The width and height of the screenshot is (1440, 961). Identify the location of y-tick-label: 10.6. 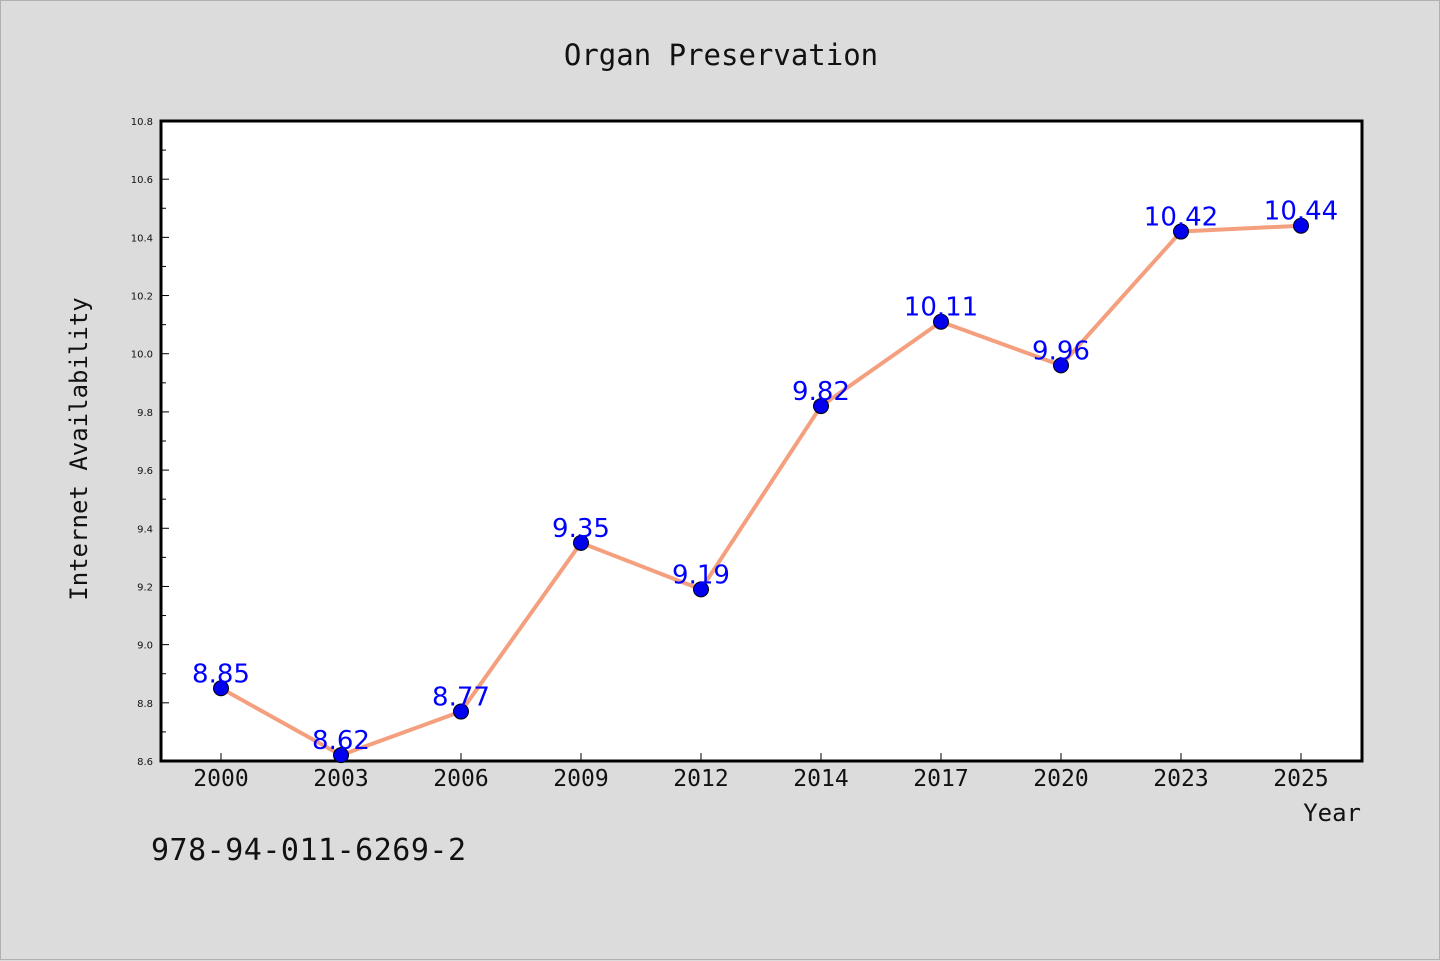
(142, 180).